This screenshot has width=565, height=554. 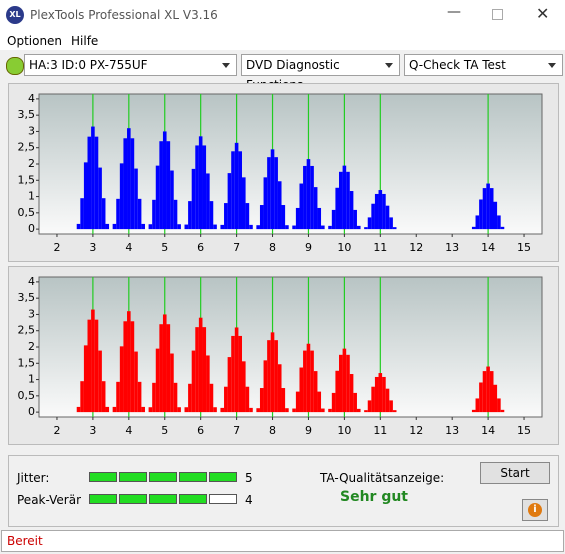 What do you see at coordinates (483, 65) in the screenshot?
I see `test-select: Q-Check TA Test` at bounding box center [483, 65].